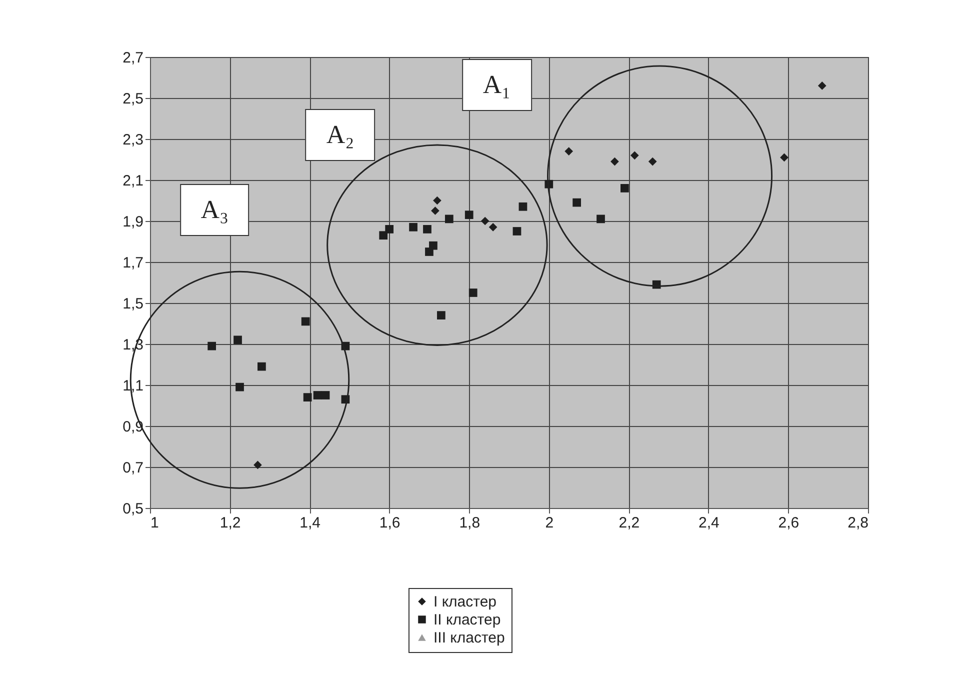 The height and width of the screenshot is (685, 974). Describe the element at coordinates (133, 140) in the screenshot. I see `y-tick-label: 2,3` at that location.